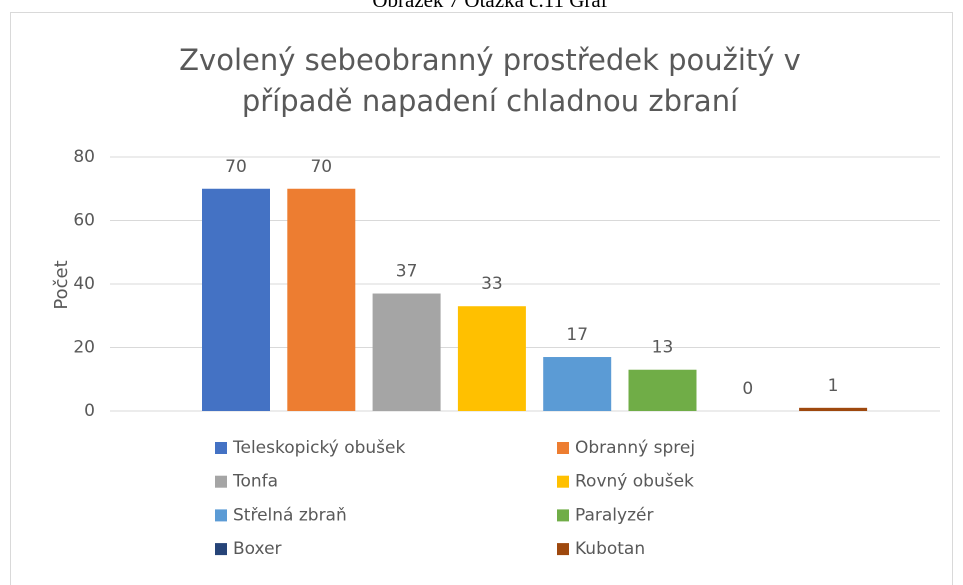 The height and width of the screenshot is (585, 963). Describe the element at coordinates (84, 157) in the screenshot. I see `y-tick-label: 80` at that location.